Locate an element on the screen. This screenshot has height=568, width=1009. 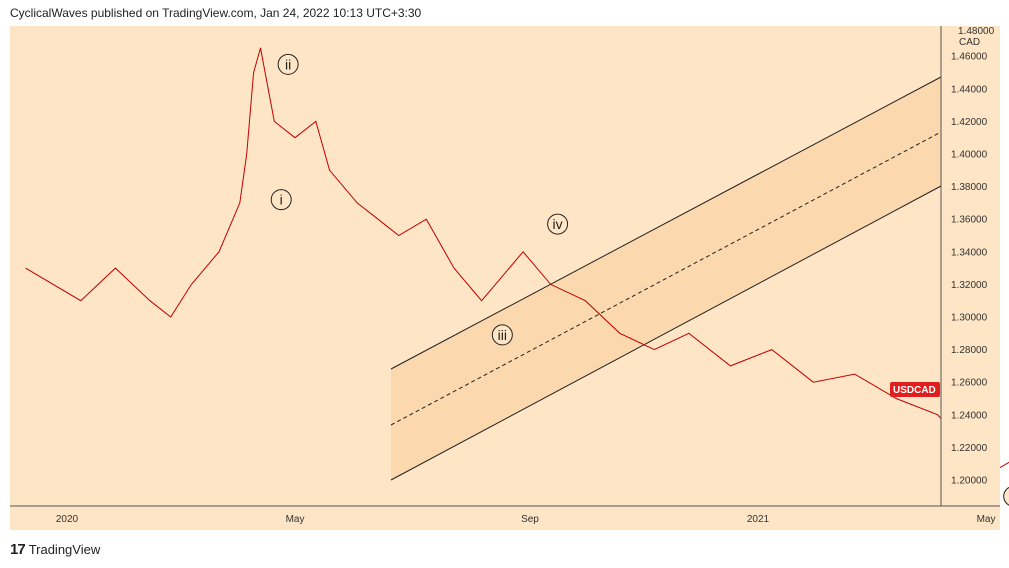
y-tick-label: 1.42000 is located at coordinates (969, 122).